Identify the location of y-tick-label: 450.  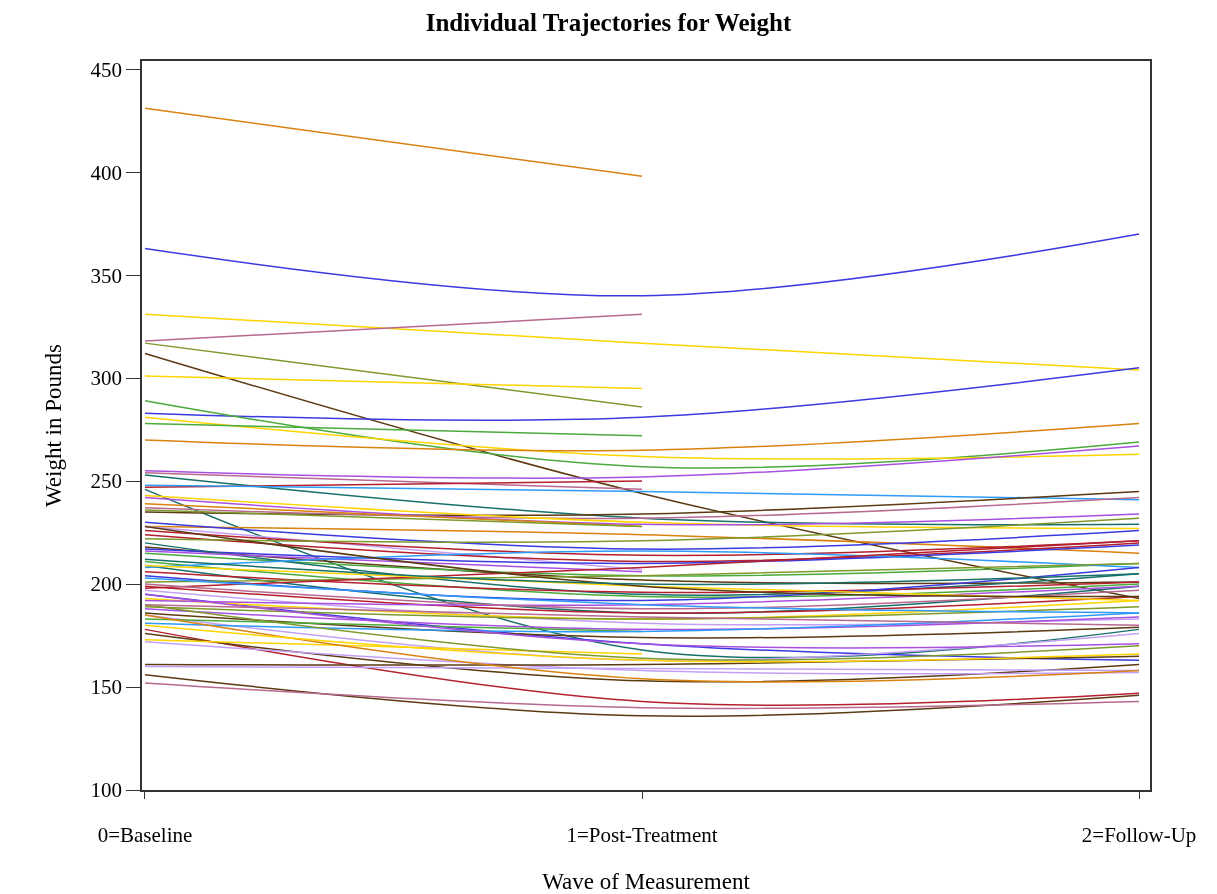
(106, 69).